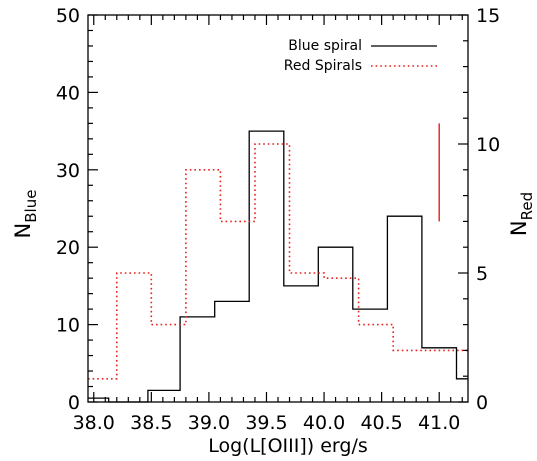 The image size is (537, 461). Describe the element at coordinates (68, 93) in the screenshot. I see `y-left-tick-label: 40` at that location.